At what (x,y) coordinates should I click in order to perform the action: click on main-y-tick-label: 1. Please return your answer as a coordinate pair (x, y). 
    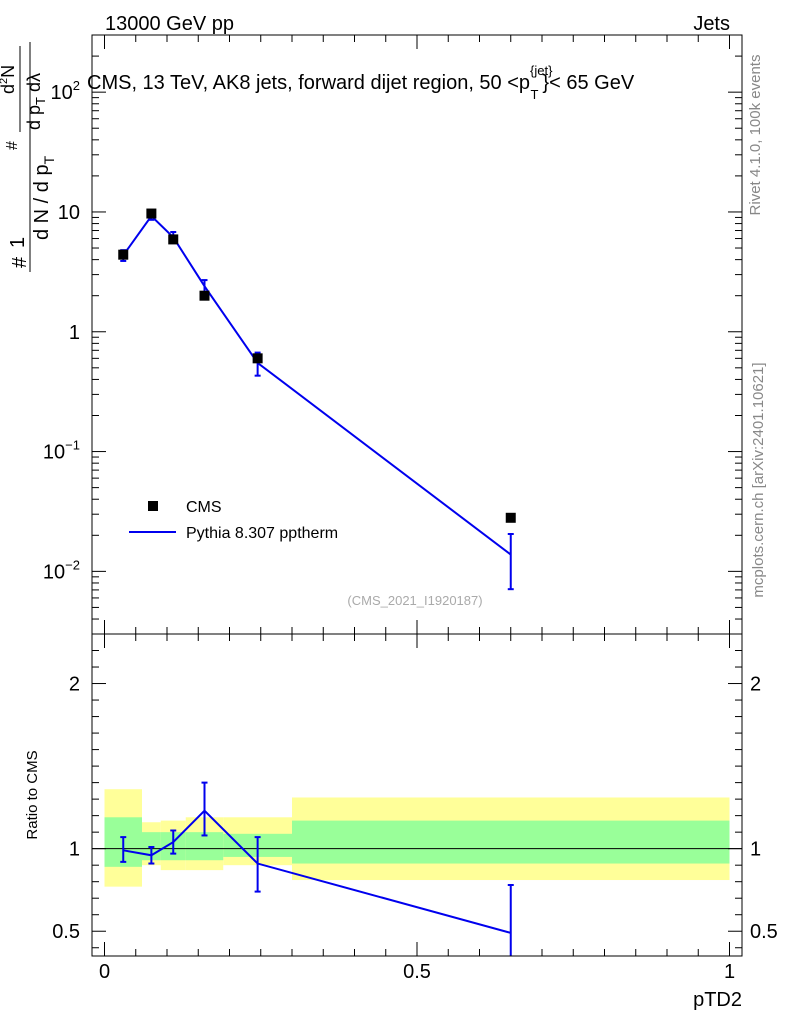
    Looking at the image, I should click on (74, 333).